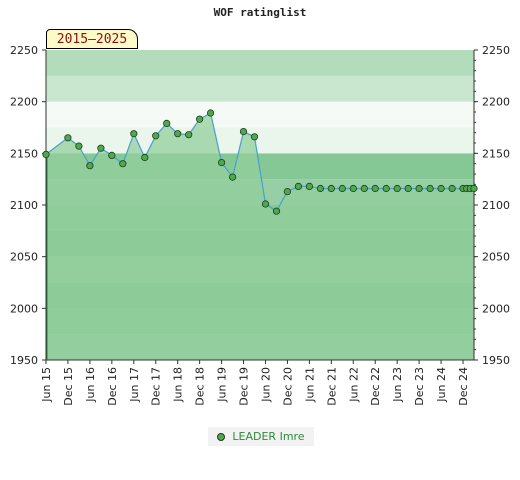  I want to click on x-tick-label: Jun 17, so click(134, 385).